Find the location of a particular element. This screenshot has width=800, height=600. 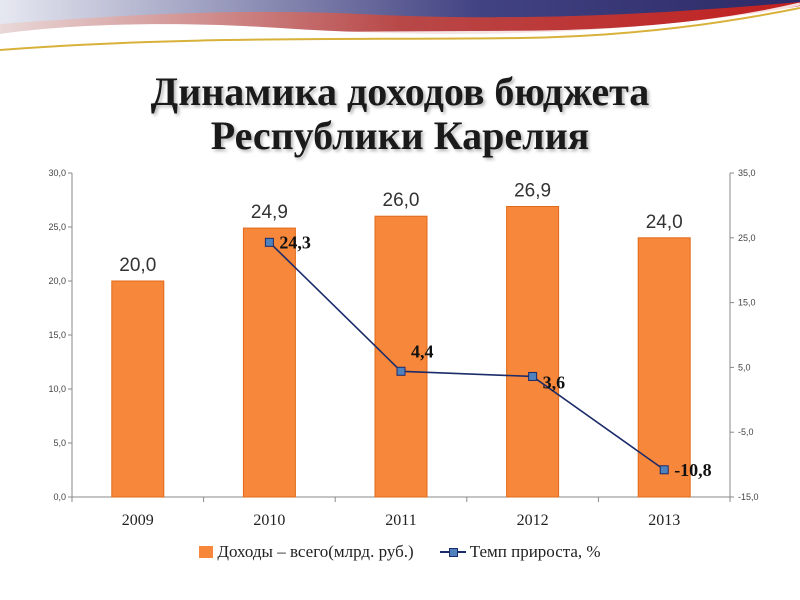

growth-value-label: 24,3 is located at coordinates (295, 242).